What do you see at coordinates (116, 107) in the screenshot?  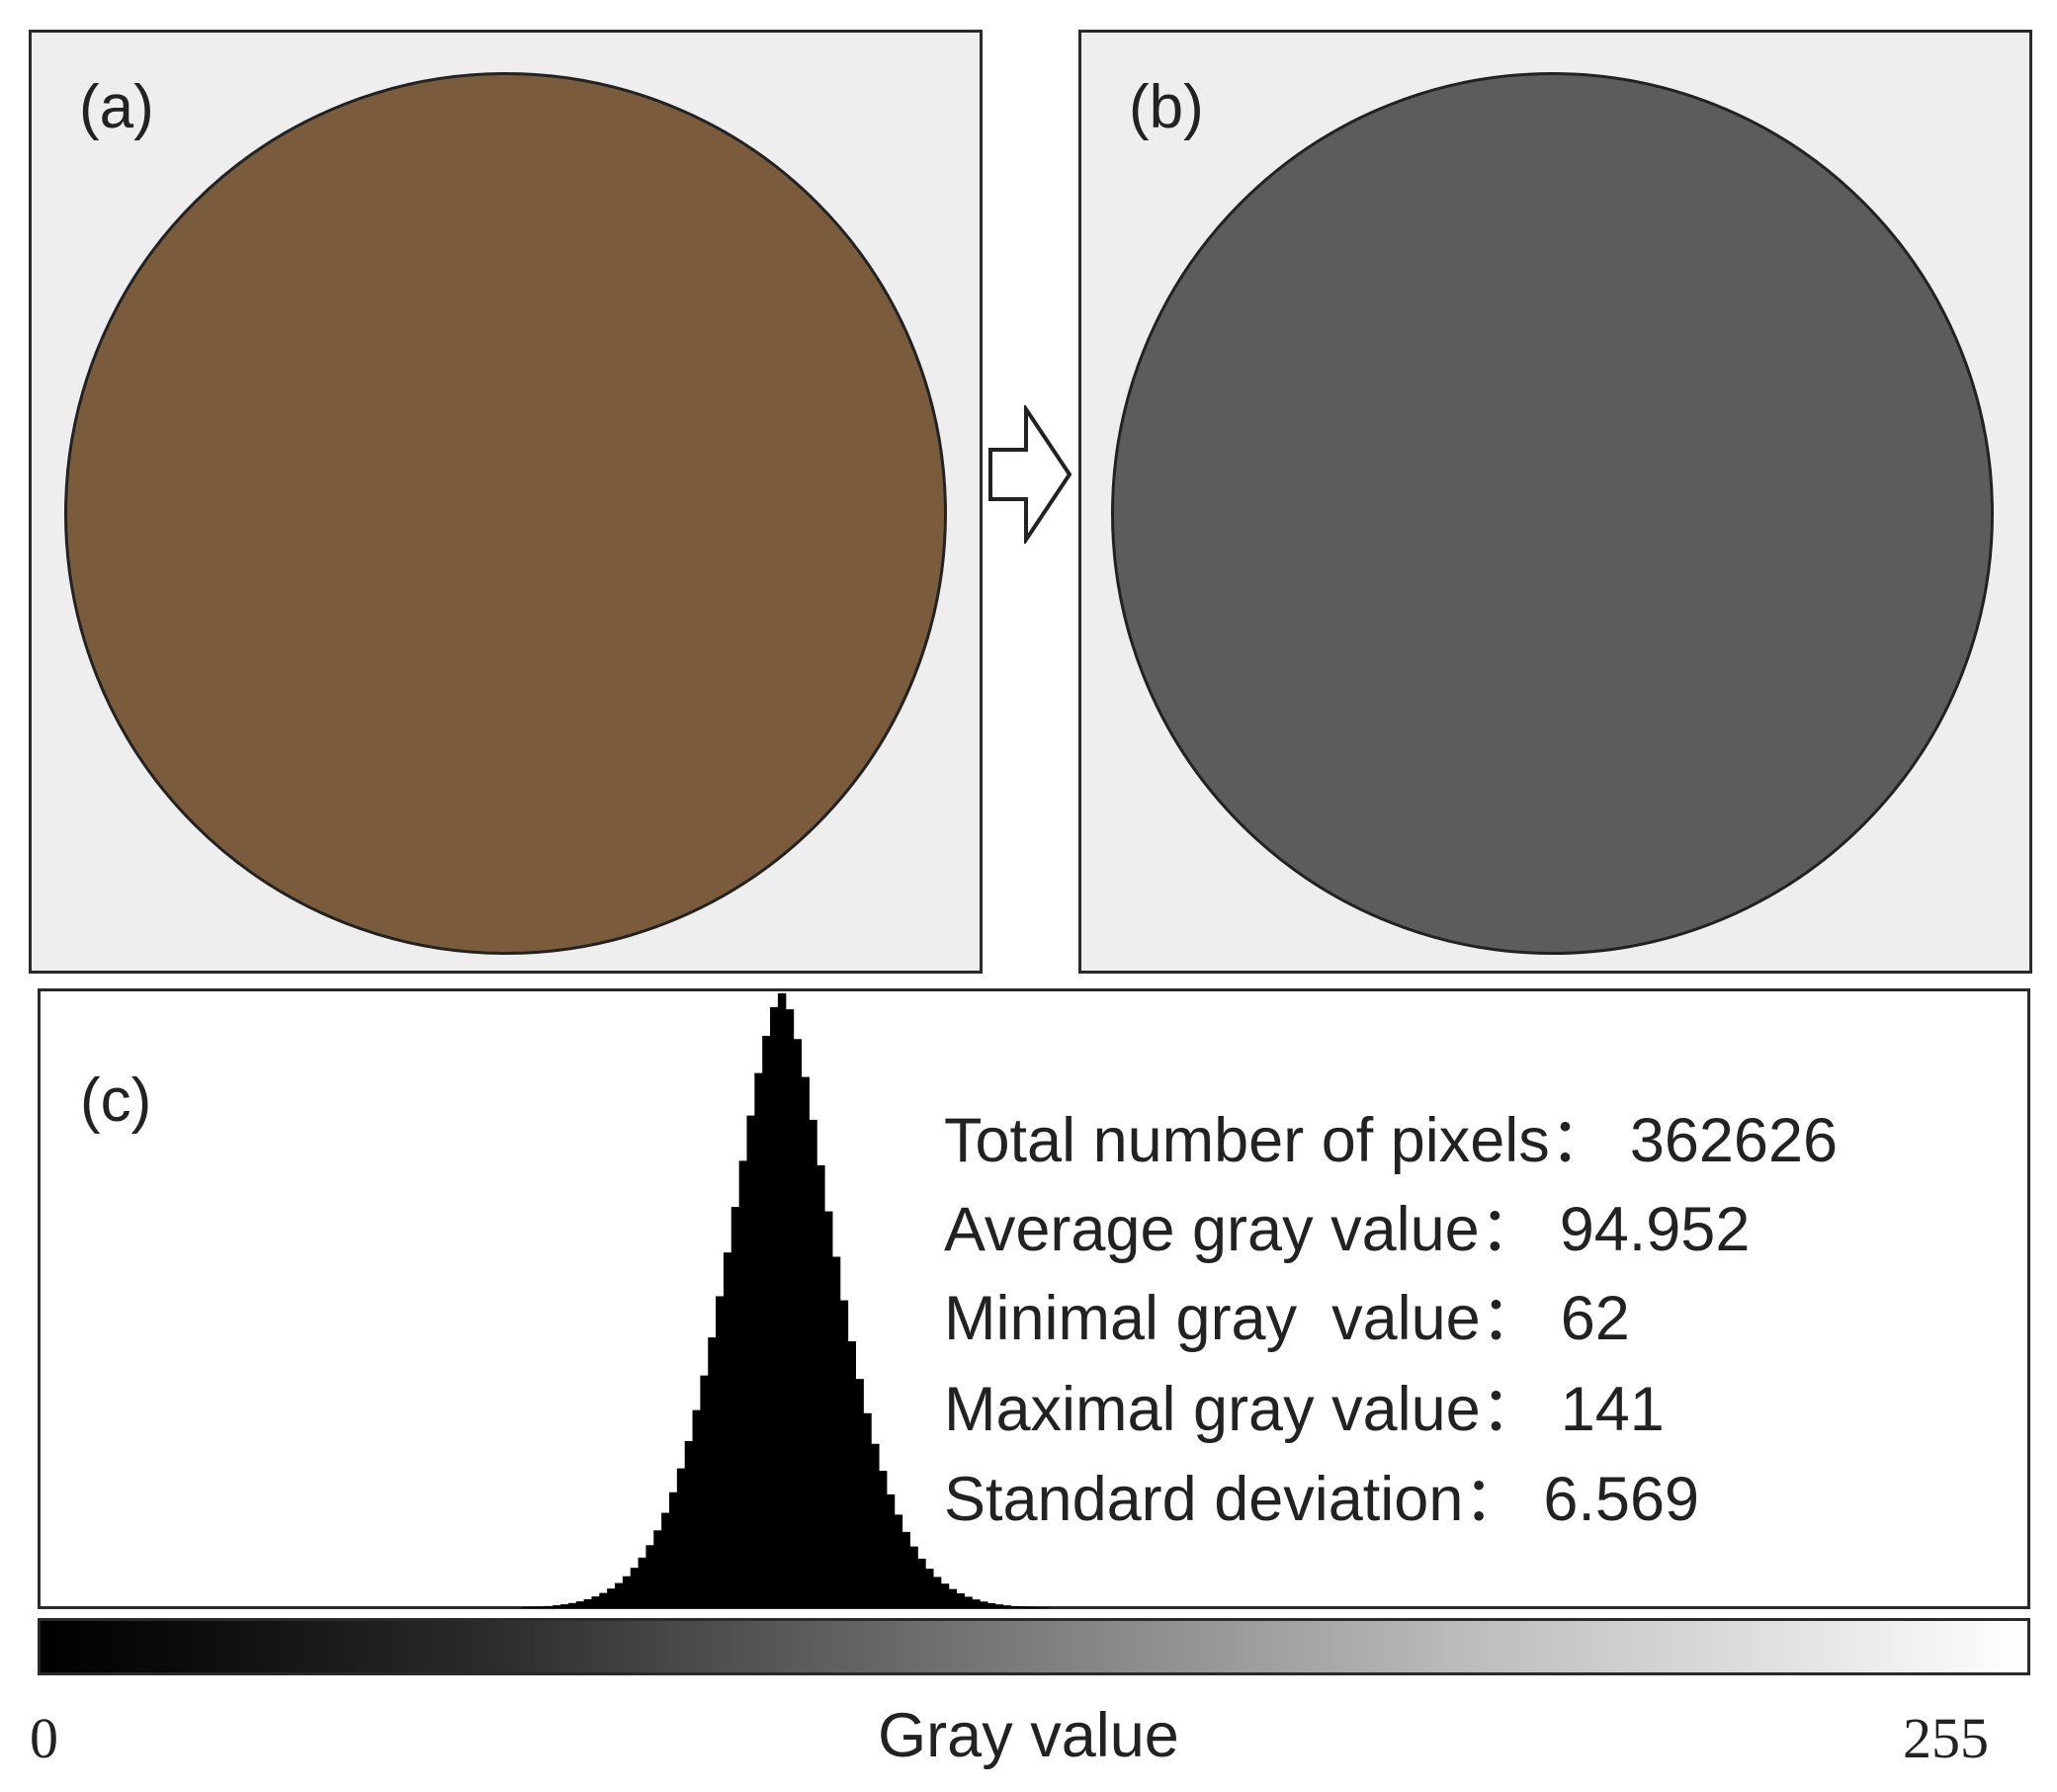 I see `panel-a-label: (a)` at bounding box center [116, 107].